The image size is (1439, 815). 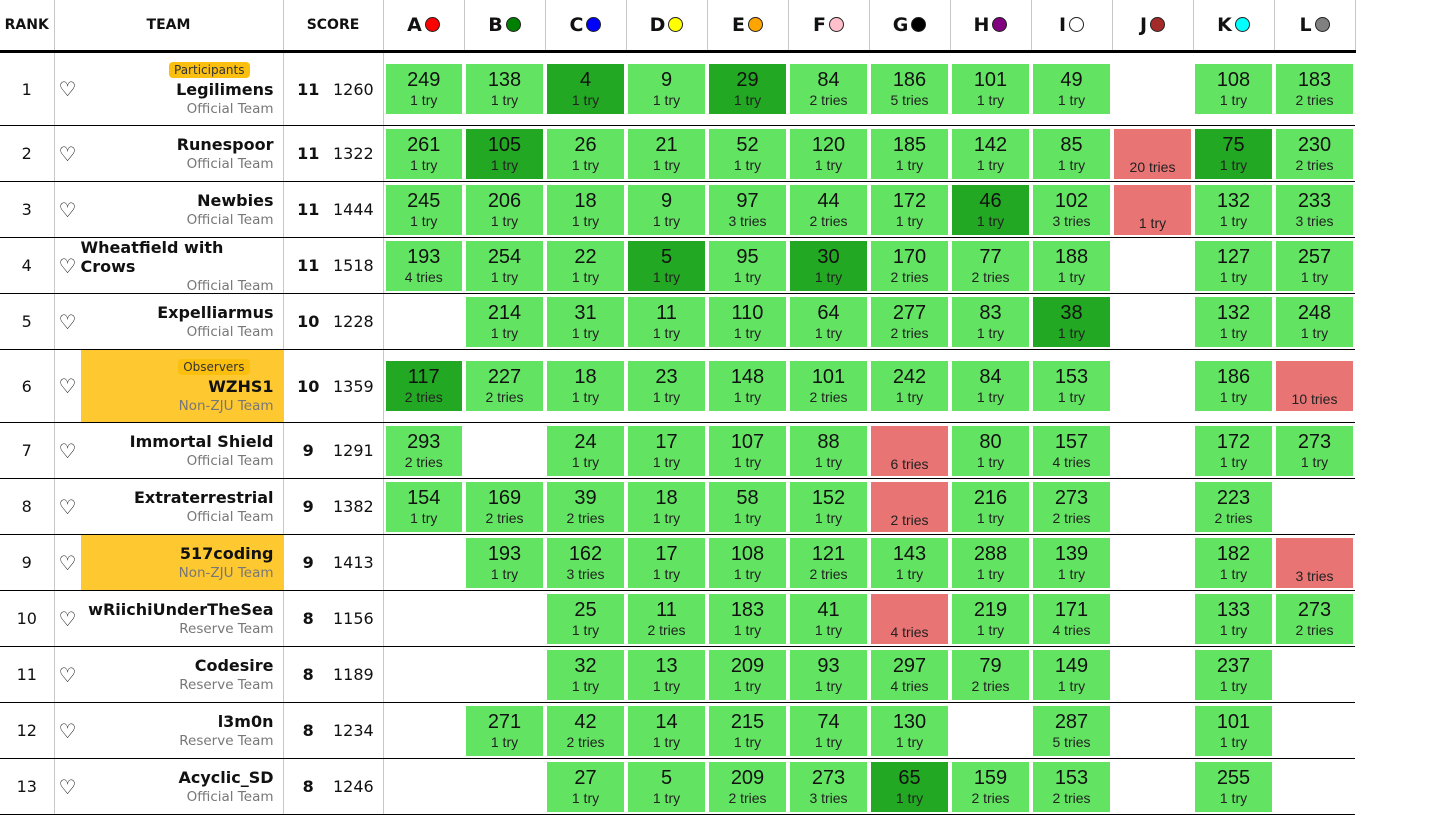 I want to click on submission-status-accepted: 287 5 tries, so click(x=1071, y=730).